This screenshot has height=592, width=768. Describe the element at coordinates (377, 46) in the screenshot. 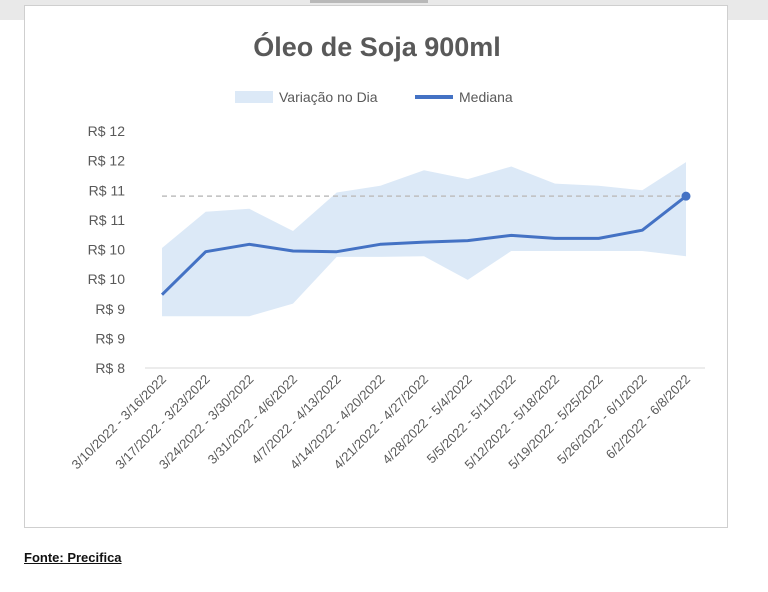

I see `chart-title: Óleo de Soja 900ml` at that location.